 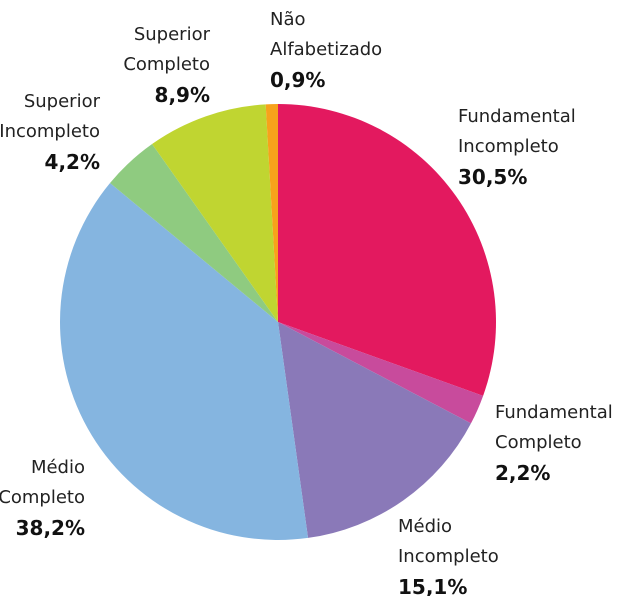 What do you see at coordinates (50, 116) in the screenshot?
I see `category-label: Superior Incompleto` at bounding box center [50, 116].